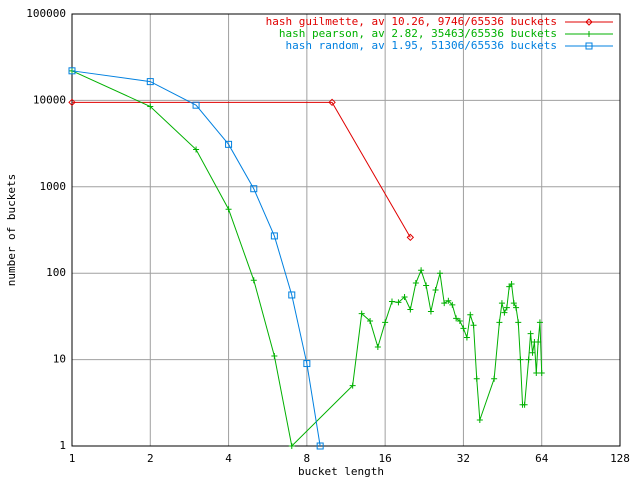  I want to click on x-tick-label: 16, so click(385, 458).